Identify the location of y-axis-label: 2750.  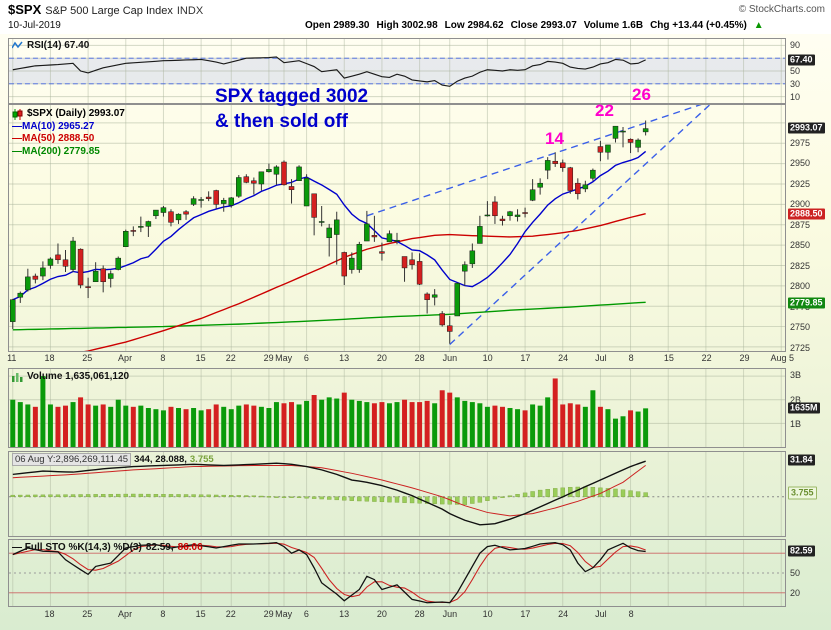
(800, 327).